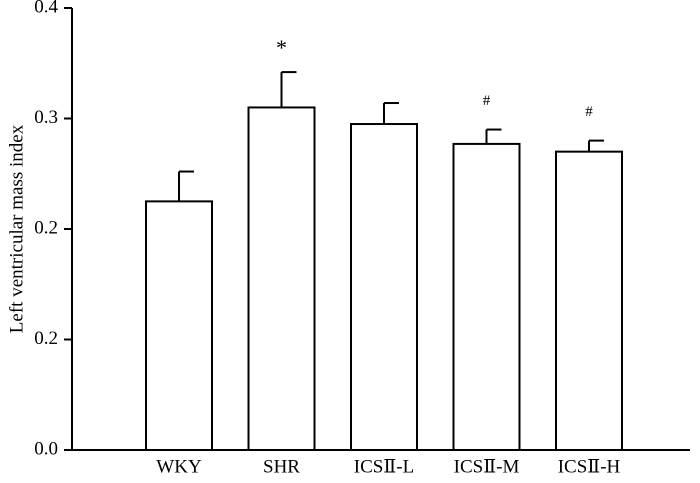 This screenshot has height=483, width=700. I want to click on x-tick-label: ICSⅡ-M, so click(487, 466).